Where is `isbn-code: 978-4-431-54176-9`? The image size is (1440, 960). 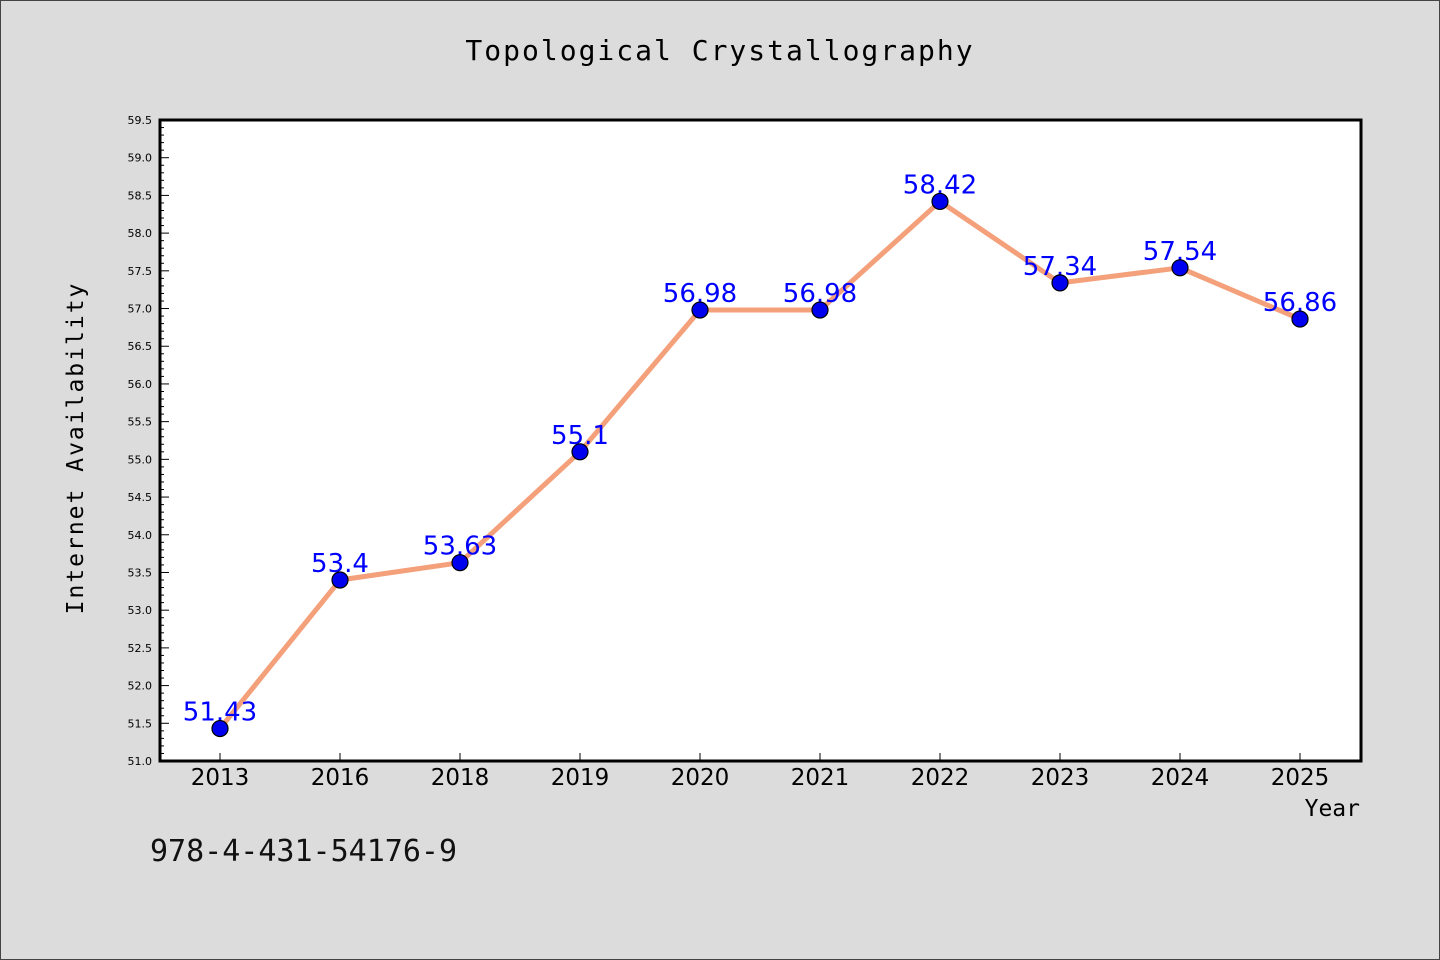 isbn-code: 978-4-431-54176-9 is located at coordinates (304, 851).